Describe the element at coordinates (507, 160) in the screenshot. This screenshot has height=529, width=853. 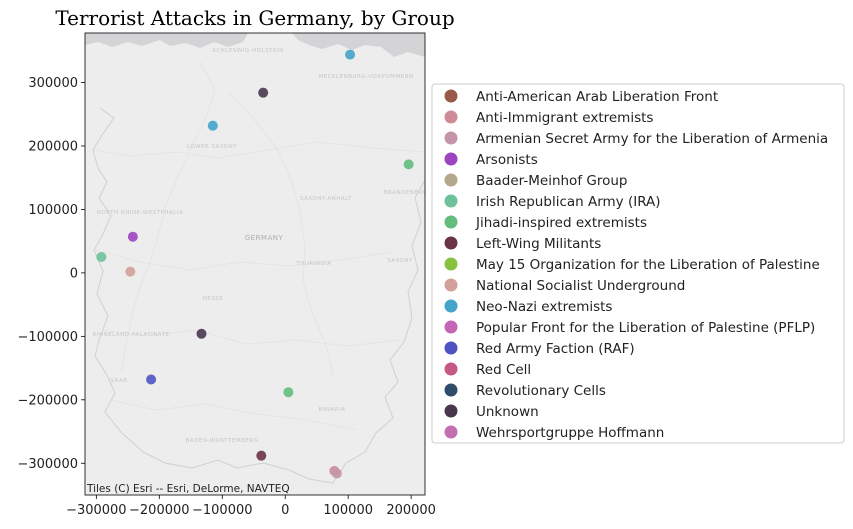
I see `legend-label-3: Arsonists` at that location.